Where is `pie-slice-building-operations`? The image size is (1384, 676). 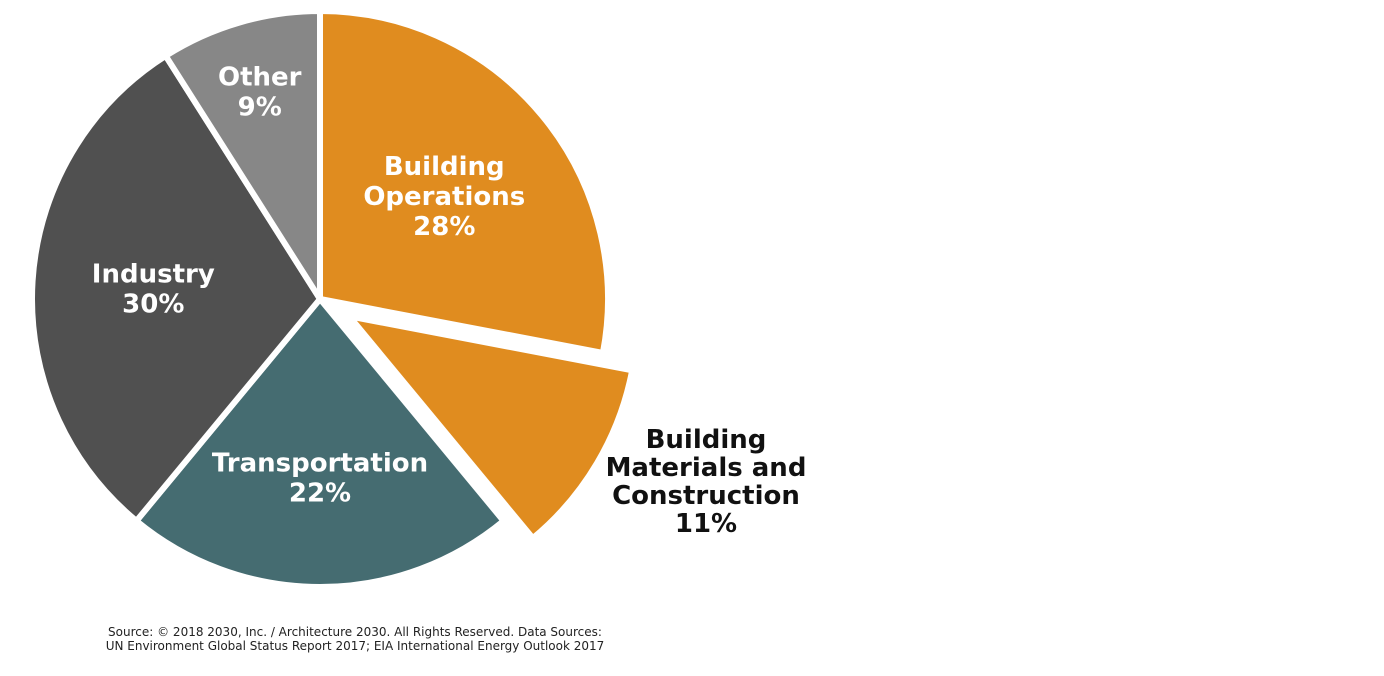
pie-slice-building-operations is located at coordinates (464, 182).